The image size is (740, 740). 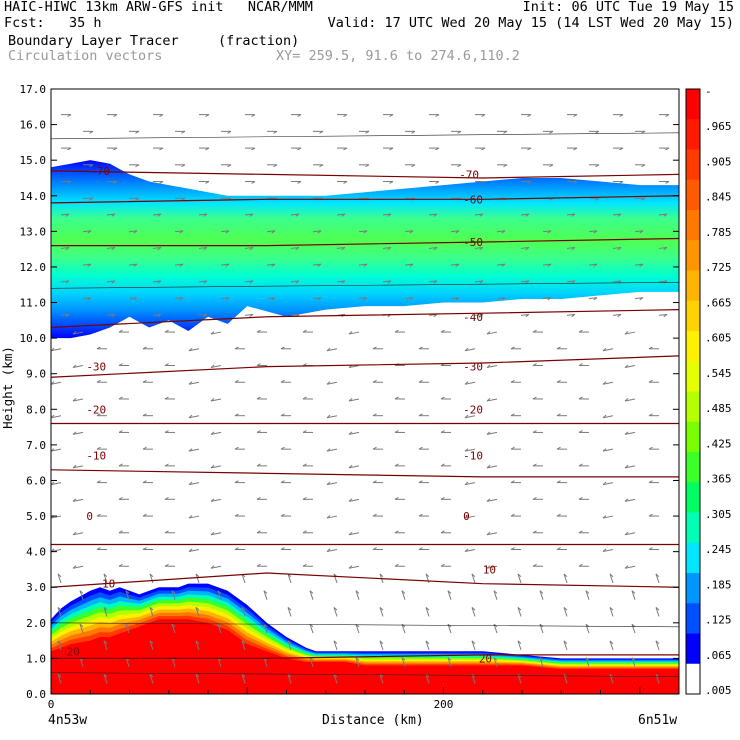 I want to click on y-tick-label: 15.0, so click(x=33, y=160).